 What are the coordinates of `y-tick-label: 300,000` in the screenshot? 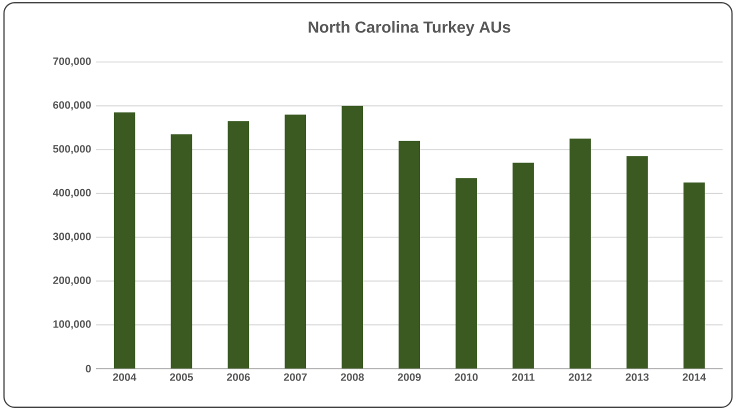 It's located at (71, 237).